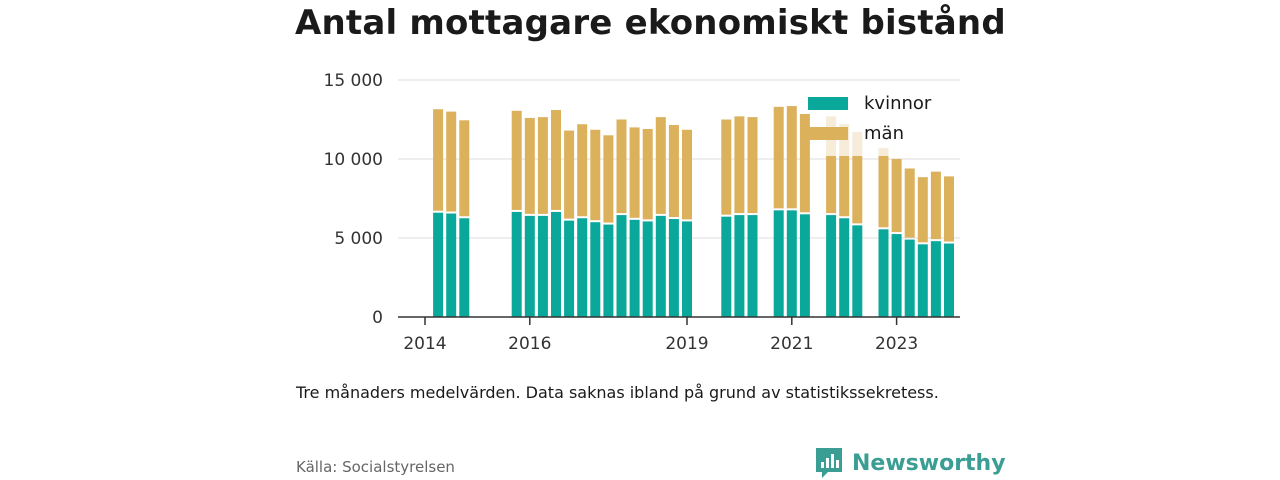 This screenshot has width=1280, height=480. I want to click on brand-logo: Newsworthy, so click(910, 463).